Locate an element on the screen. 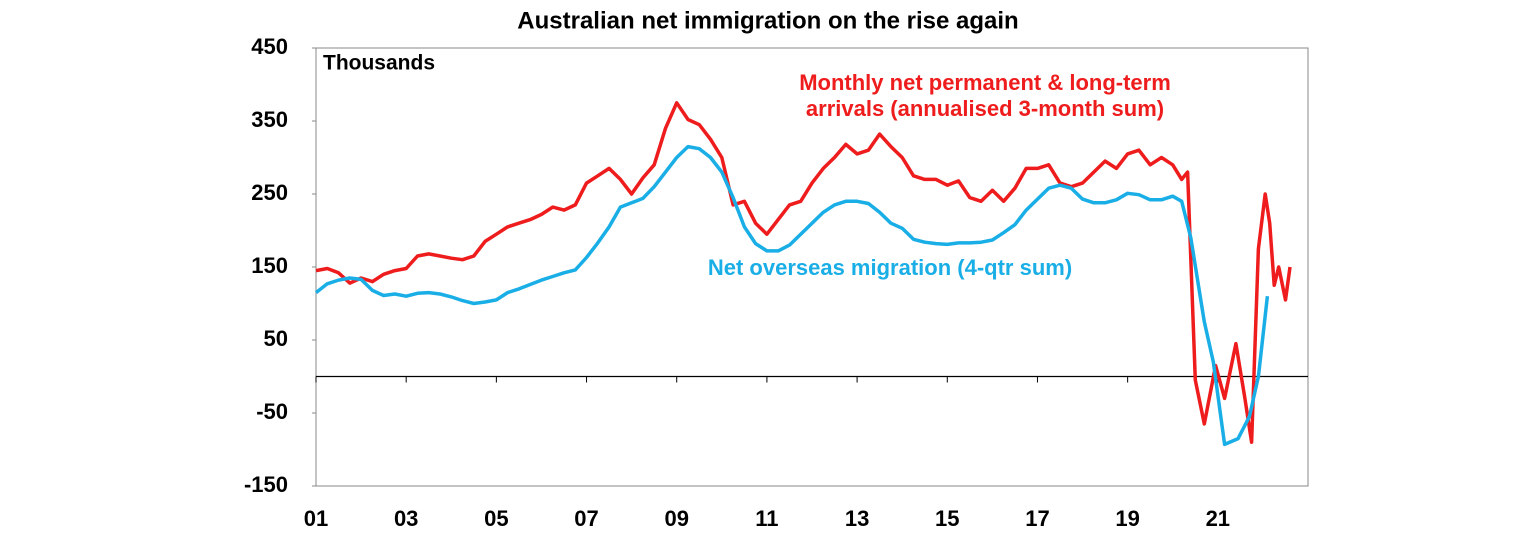 The width and height of the screenshot is (1536, 533). annotation: Net overseas migration (4-qtr sum) is located at coordinates (890, 267).